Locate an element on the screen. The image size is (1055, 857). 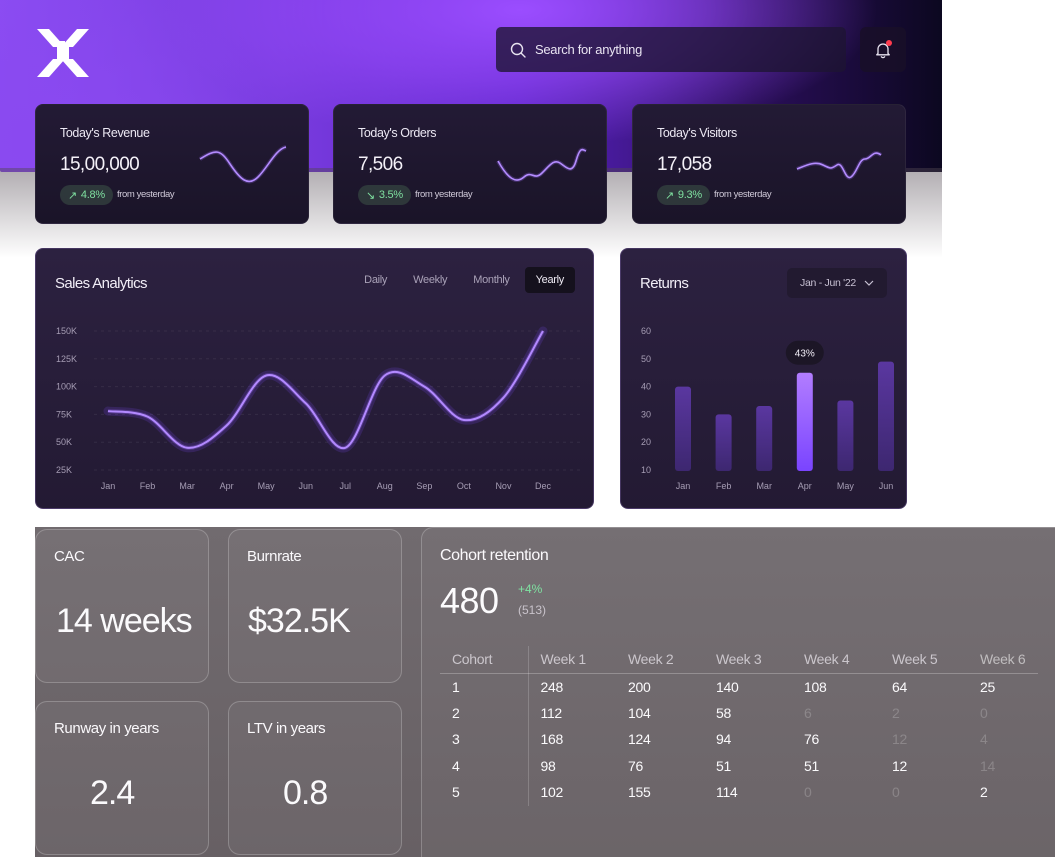
metric-value: 0.8 is located at coordinates (305, 793).